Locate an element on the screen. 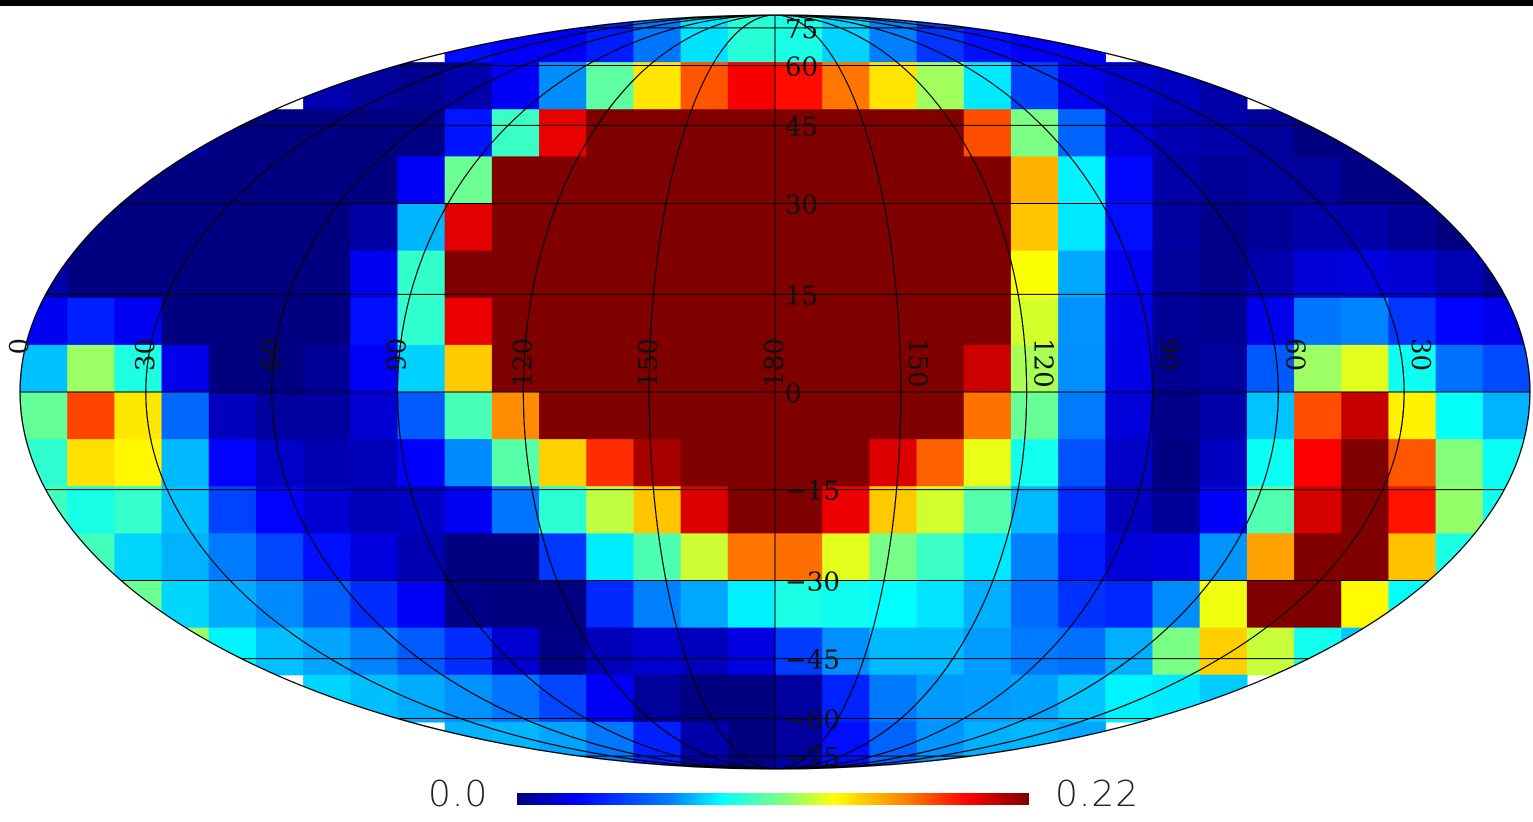 This screenshot has height=822, width=1533. latitude-label: −30 is located at coordinates (812, 583).